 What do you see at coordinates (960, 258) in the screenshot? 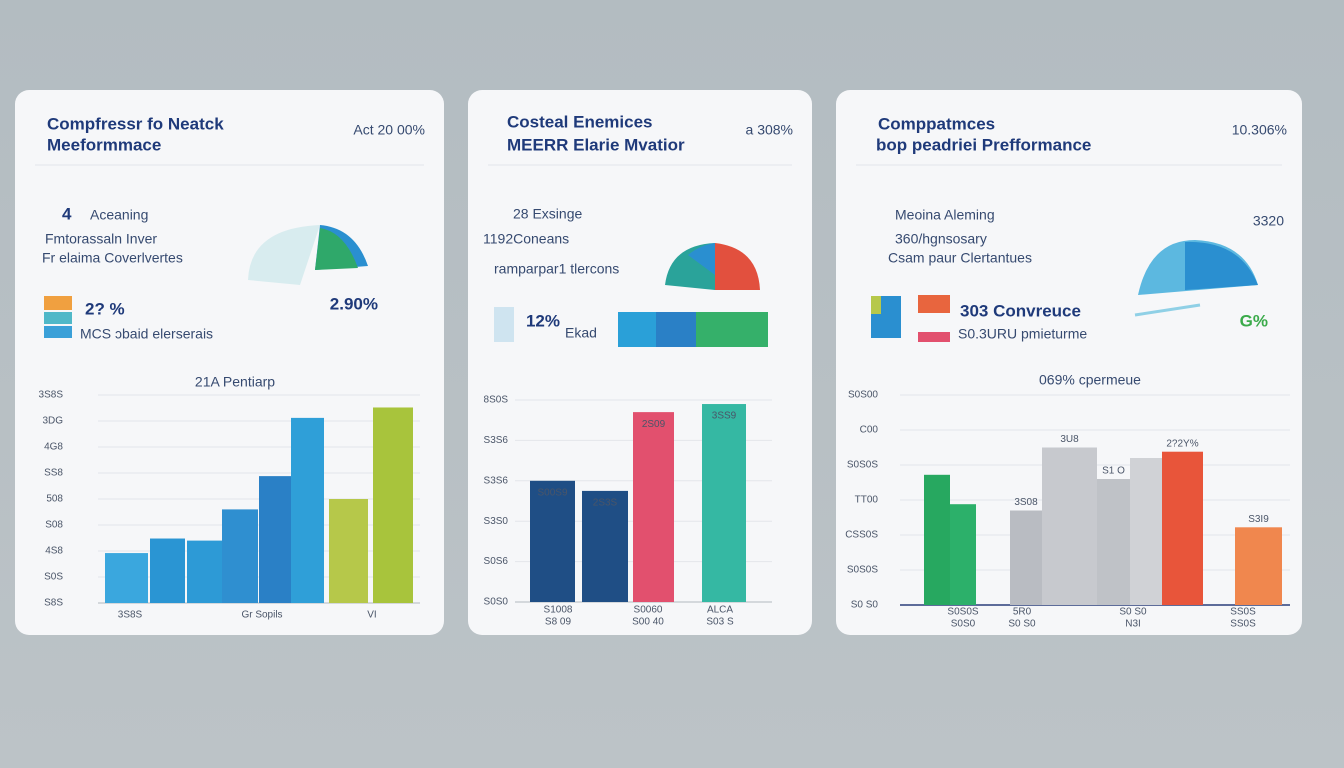
I see `stat-text: Csam paur Clertantues` at bounding box center [960, 258].